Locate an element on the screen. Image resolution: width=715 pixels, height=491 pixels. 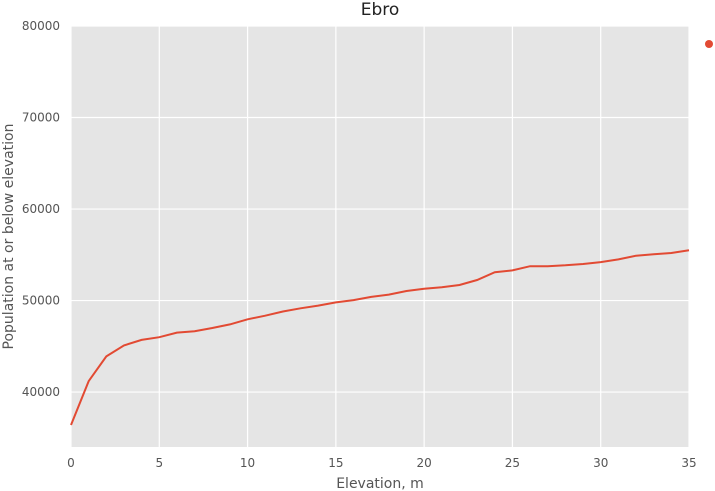
y-axis: 40000 50000 60000 70000 80000 is located at coordinates (41, 209).